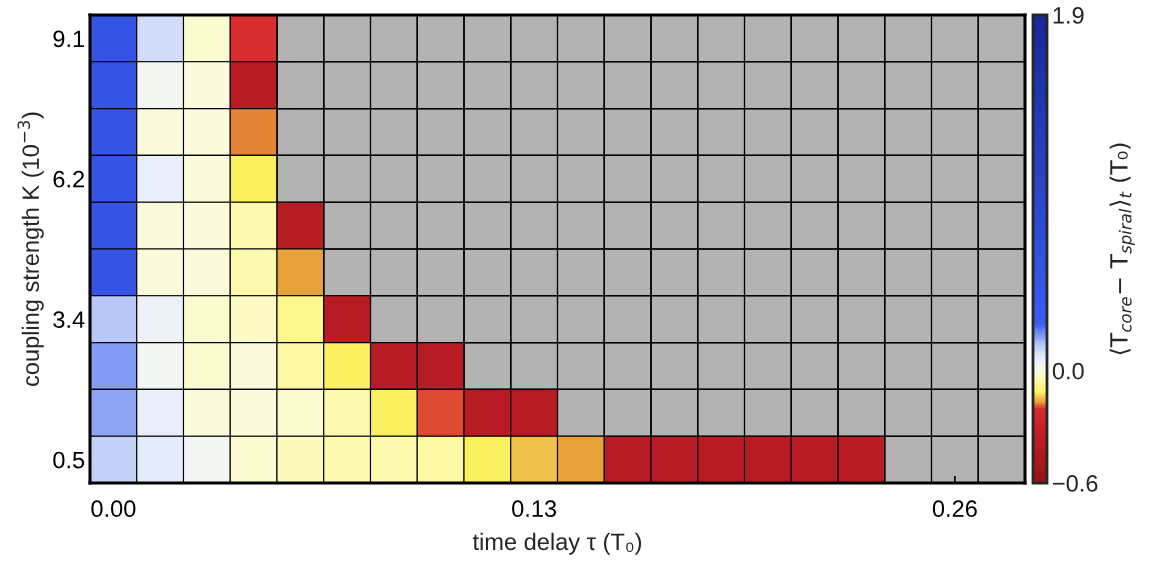 This screenshot has height=565, width=1174. What do you see at coordinates (1068, 371) in the screenshot?
I see `color-bar-label: 0.0` at bounding box center [1068, 371].